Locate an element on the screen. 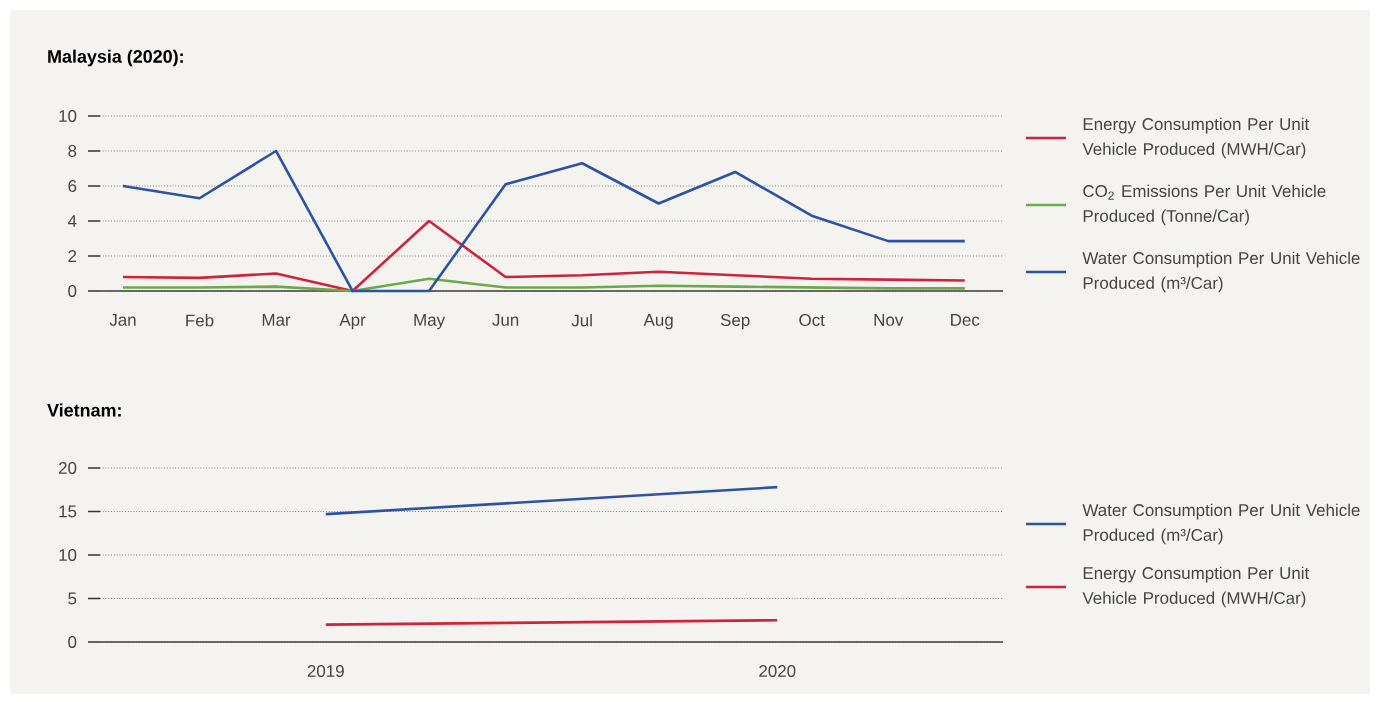  x-tick-label: 2020 is located at coordinates (777, 671).